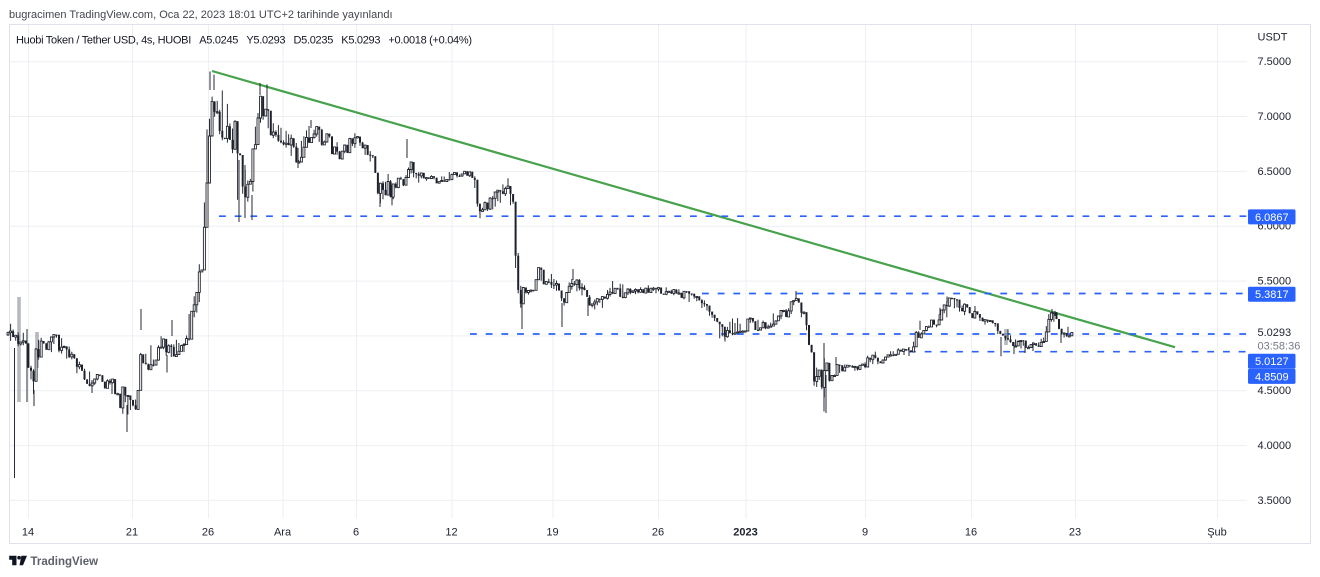  Describe the element at coordinates (1272, 377) in the screenshot. I see `svg-text: 4.8509` at that location.